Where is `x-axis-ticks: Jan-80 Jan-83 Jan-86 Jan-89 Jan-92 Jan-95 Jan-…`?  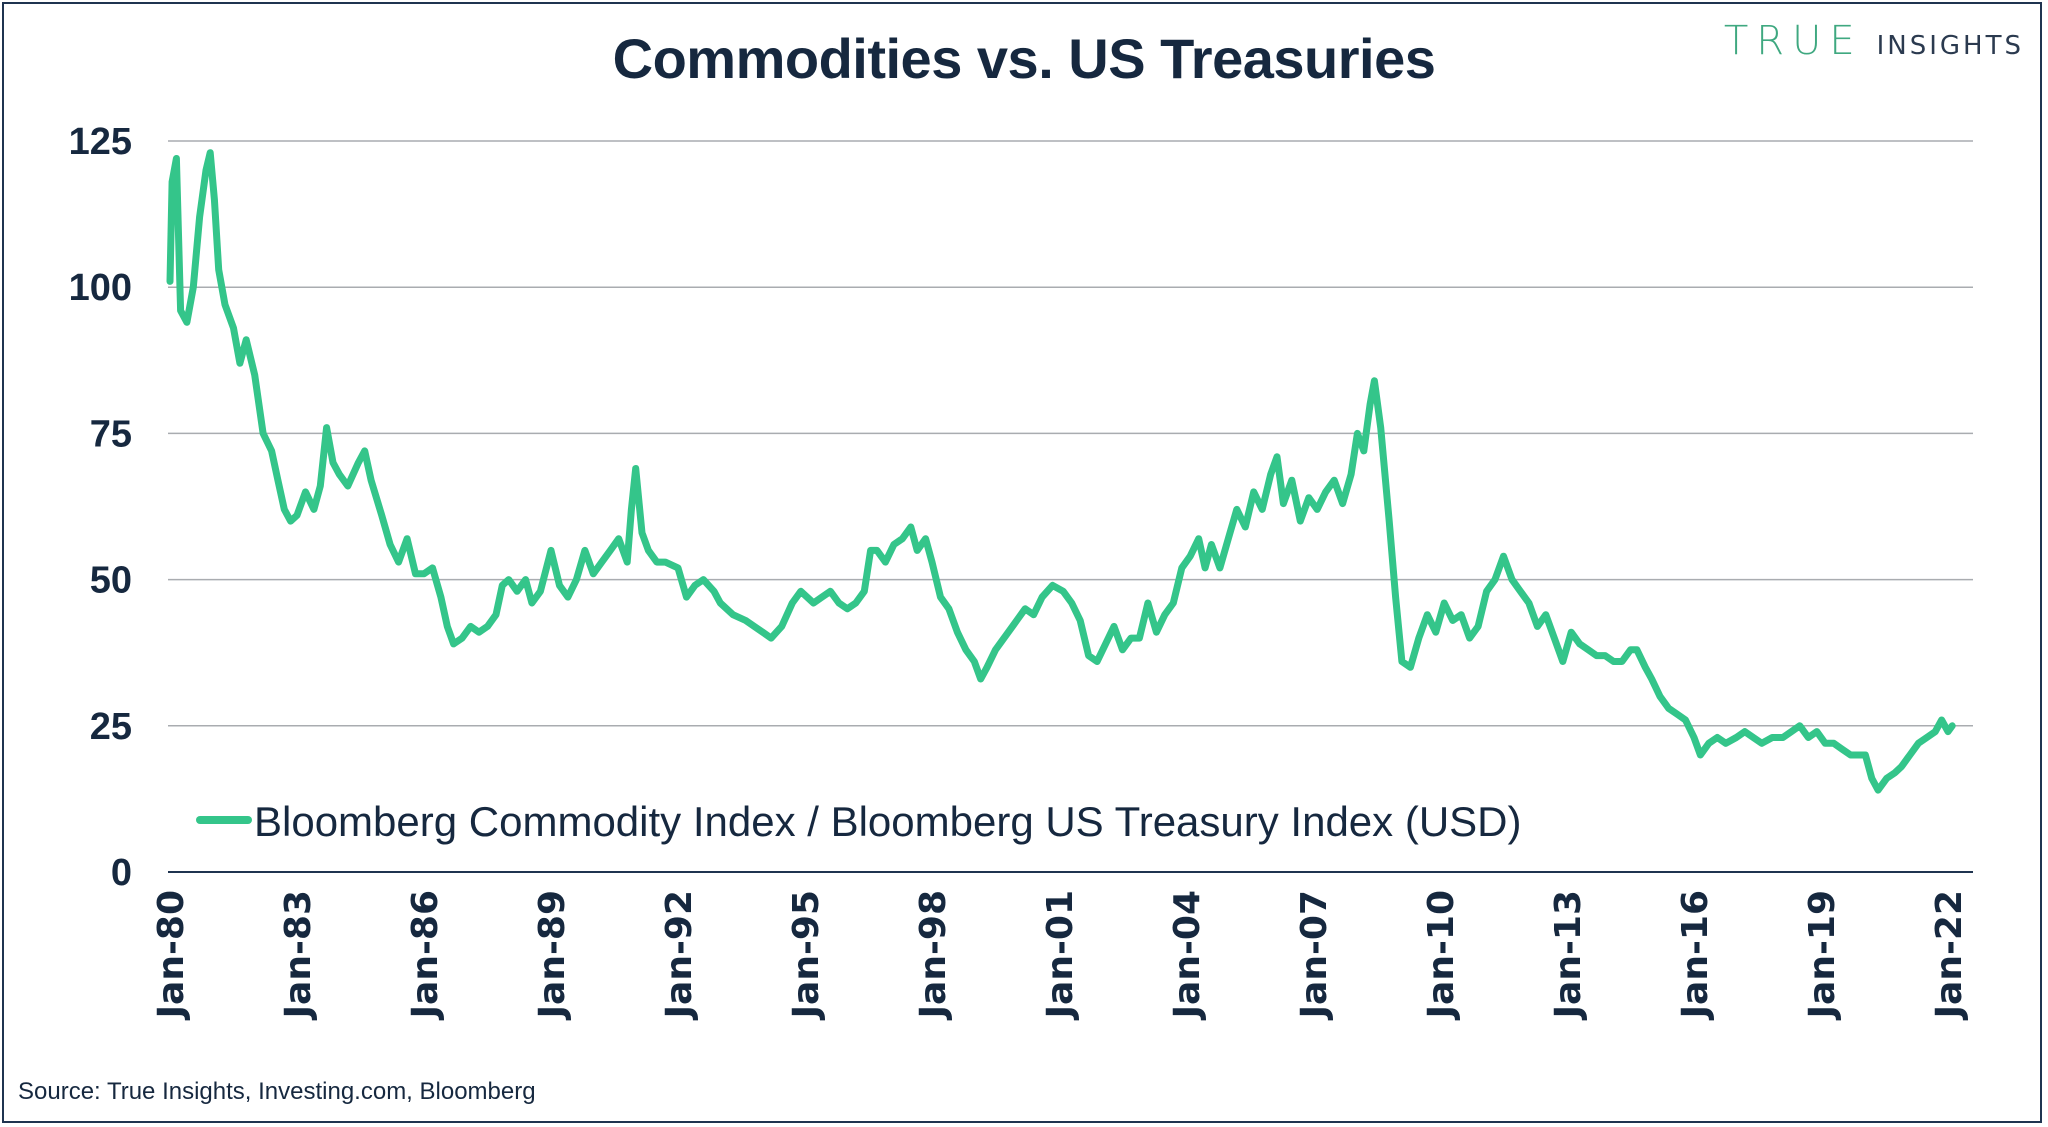
x-axis-ticks: Jan-80 Jan-83 Jan-86 Jan-89 Jan-92 Jan-95 Jan-… is located at coordinates (1060, 955).